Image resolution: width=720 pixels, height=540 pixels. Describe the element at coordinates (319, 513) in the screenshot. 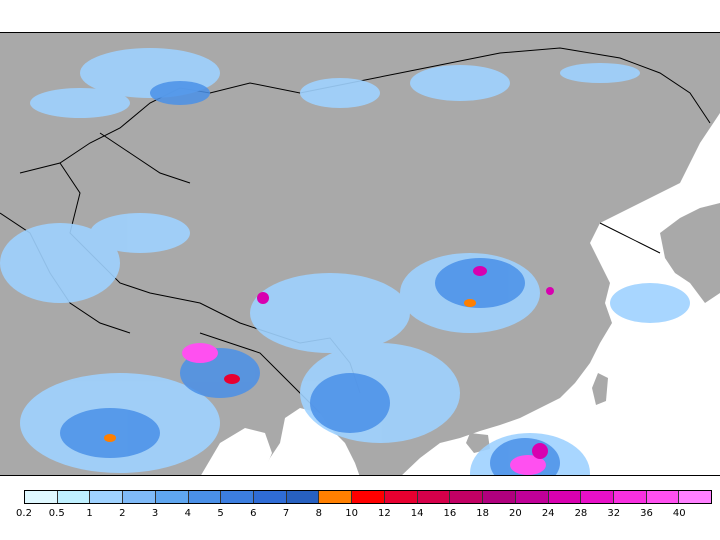

I see `legend-tick-label: 8` at that location.